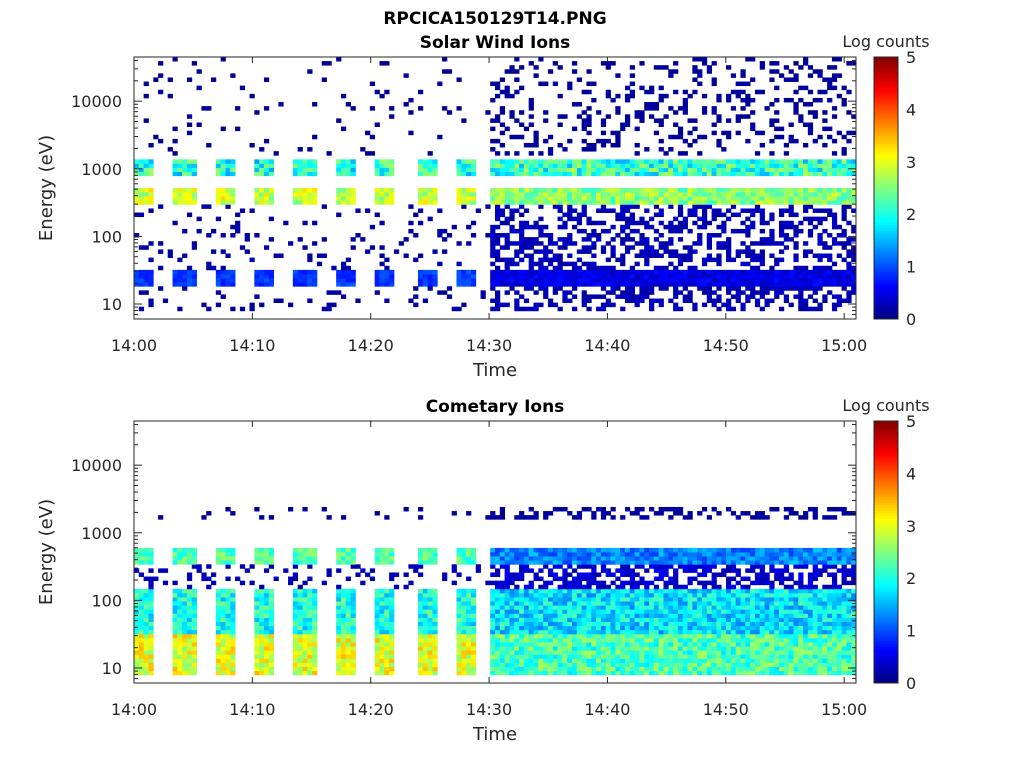  I want to click on colorbar-swatch, so click(886, 281).